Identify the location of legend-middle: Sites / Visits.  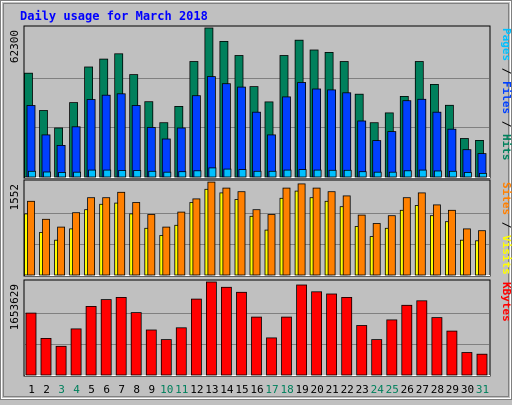
(506, 228).